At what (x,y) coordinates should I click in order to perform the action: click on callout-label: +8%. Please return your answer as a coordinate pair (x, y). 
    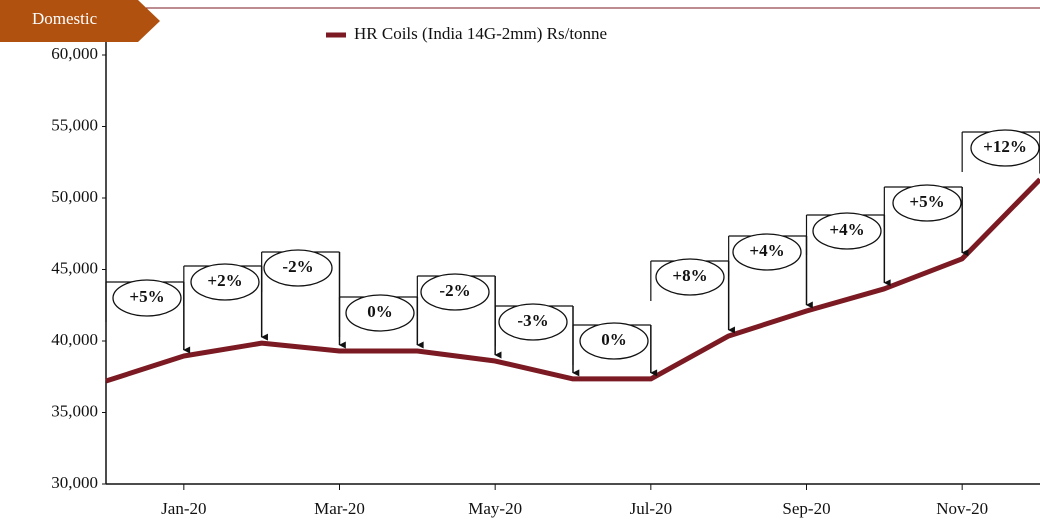
    Looking at the image, I should click on (689, 275).